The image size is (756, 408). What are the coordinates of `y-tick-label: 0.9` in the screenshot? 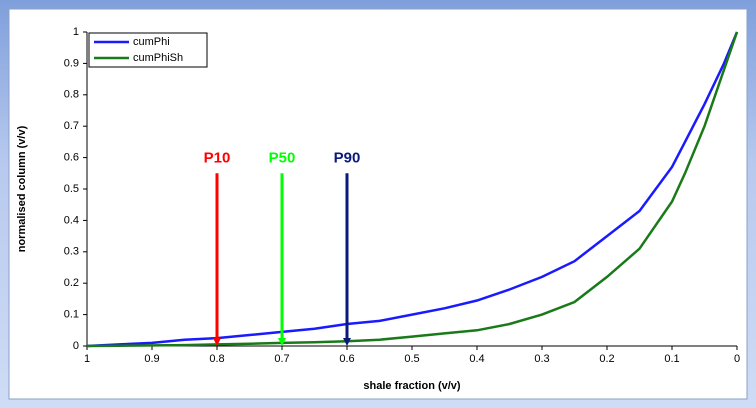 It's located at (71, 63).